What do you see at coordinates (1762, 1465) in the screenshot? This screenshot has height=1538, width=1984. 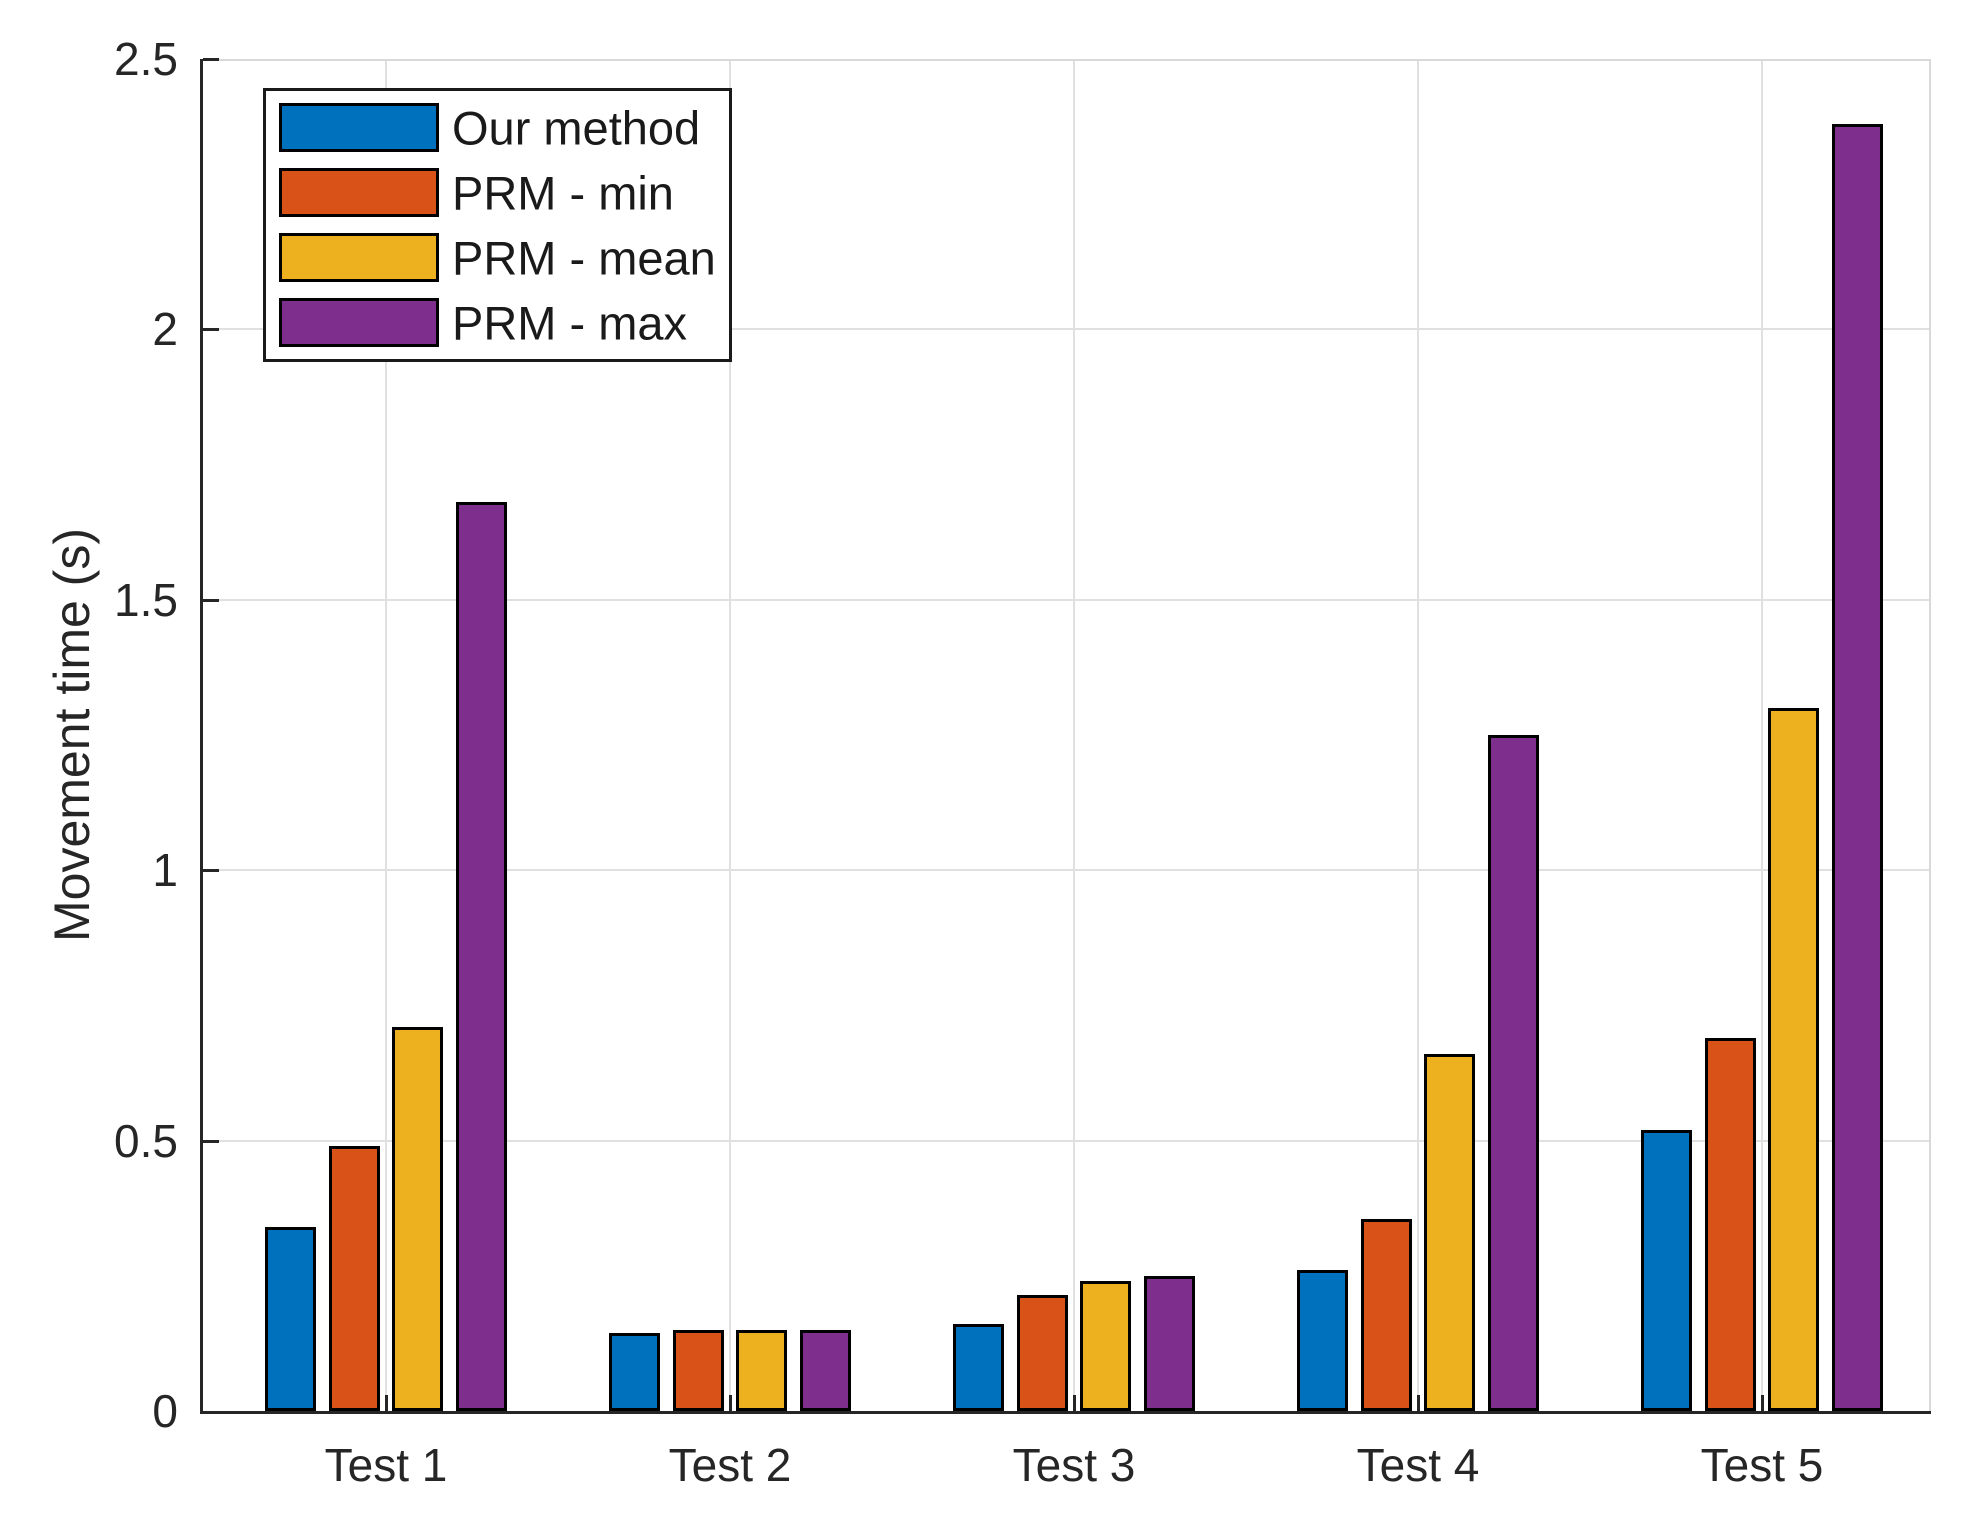 I see `x-tick-label-test-5: Test 5` at bounding box center [1762, 1465].